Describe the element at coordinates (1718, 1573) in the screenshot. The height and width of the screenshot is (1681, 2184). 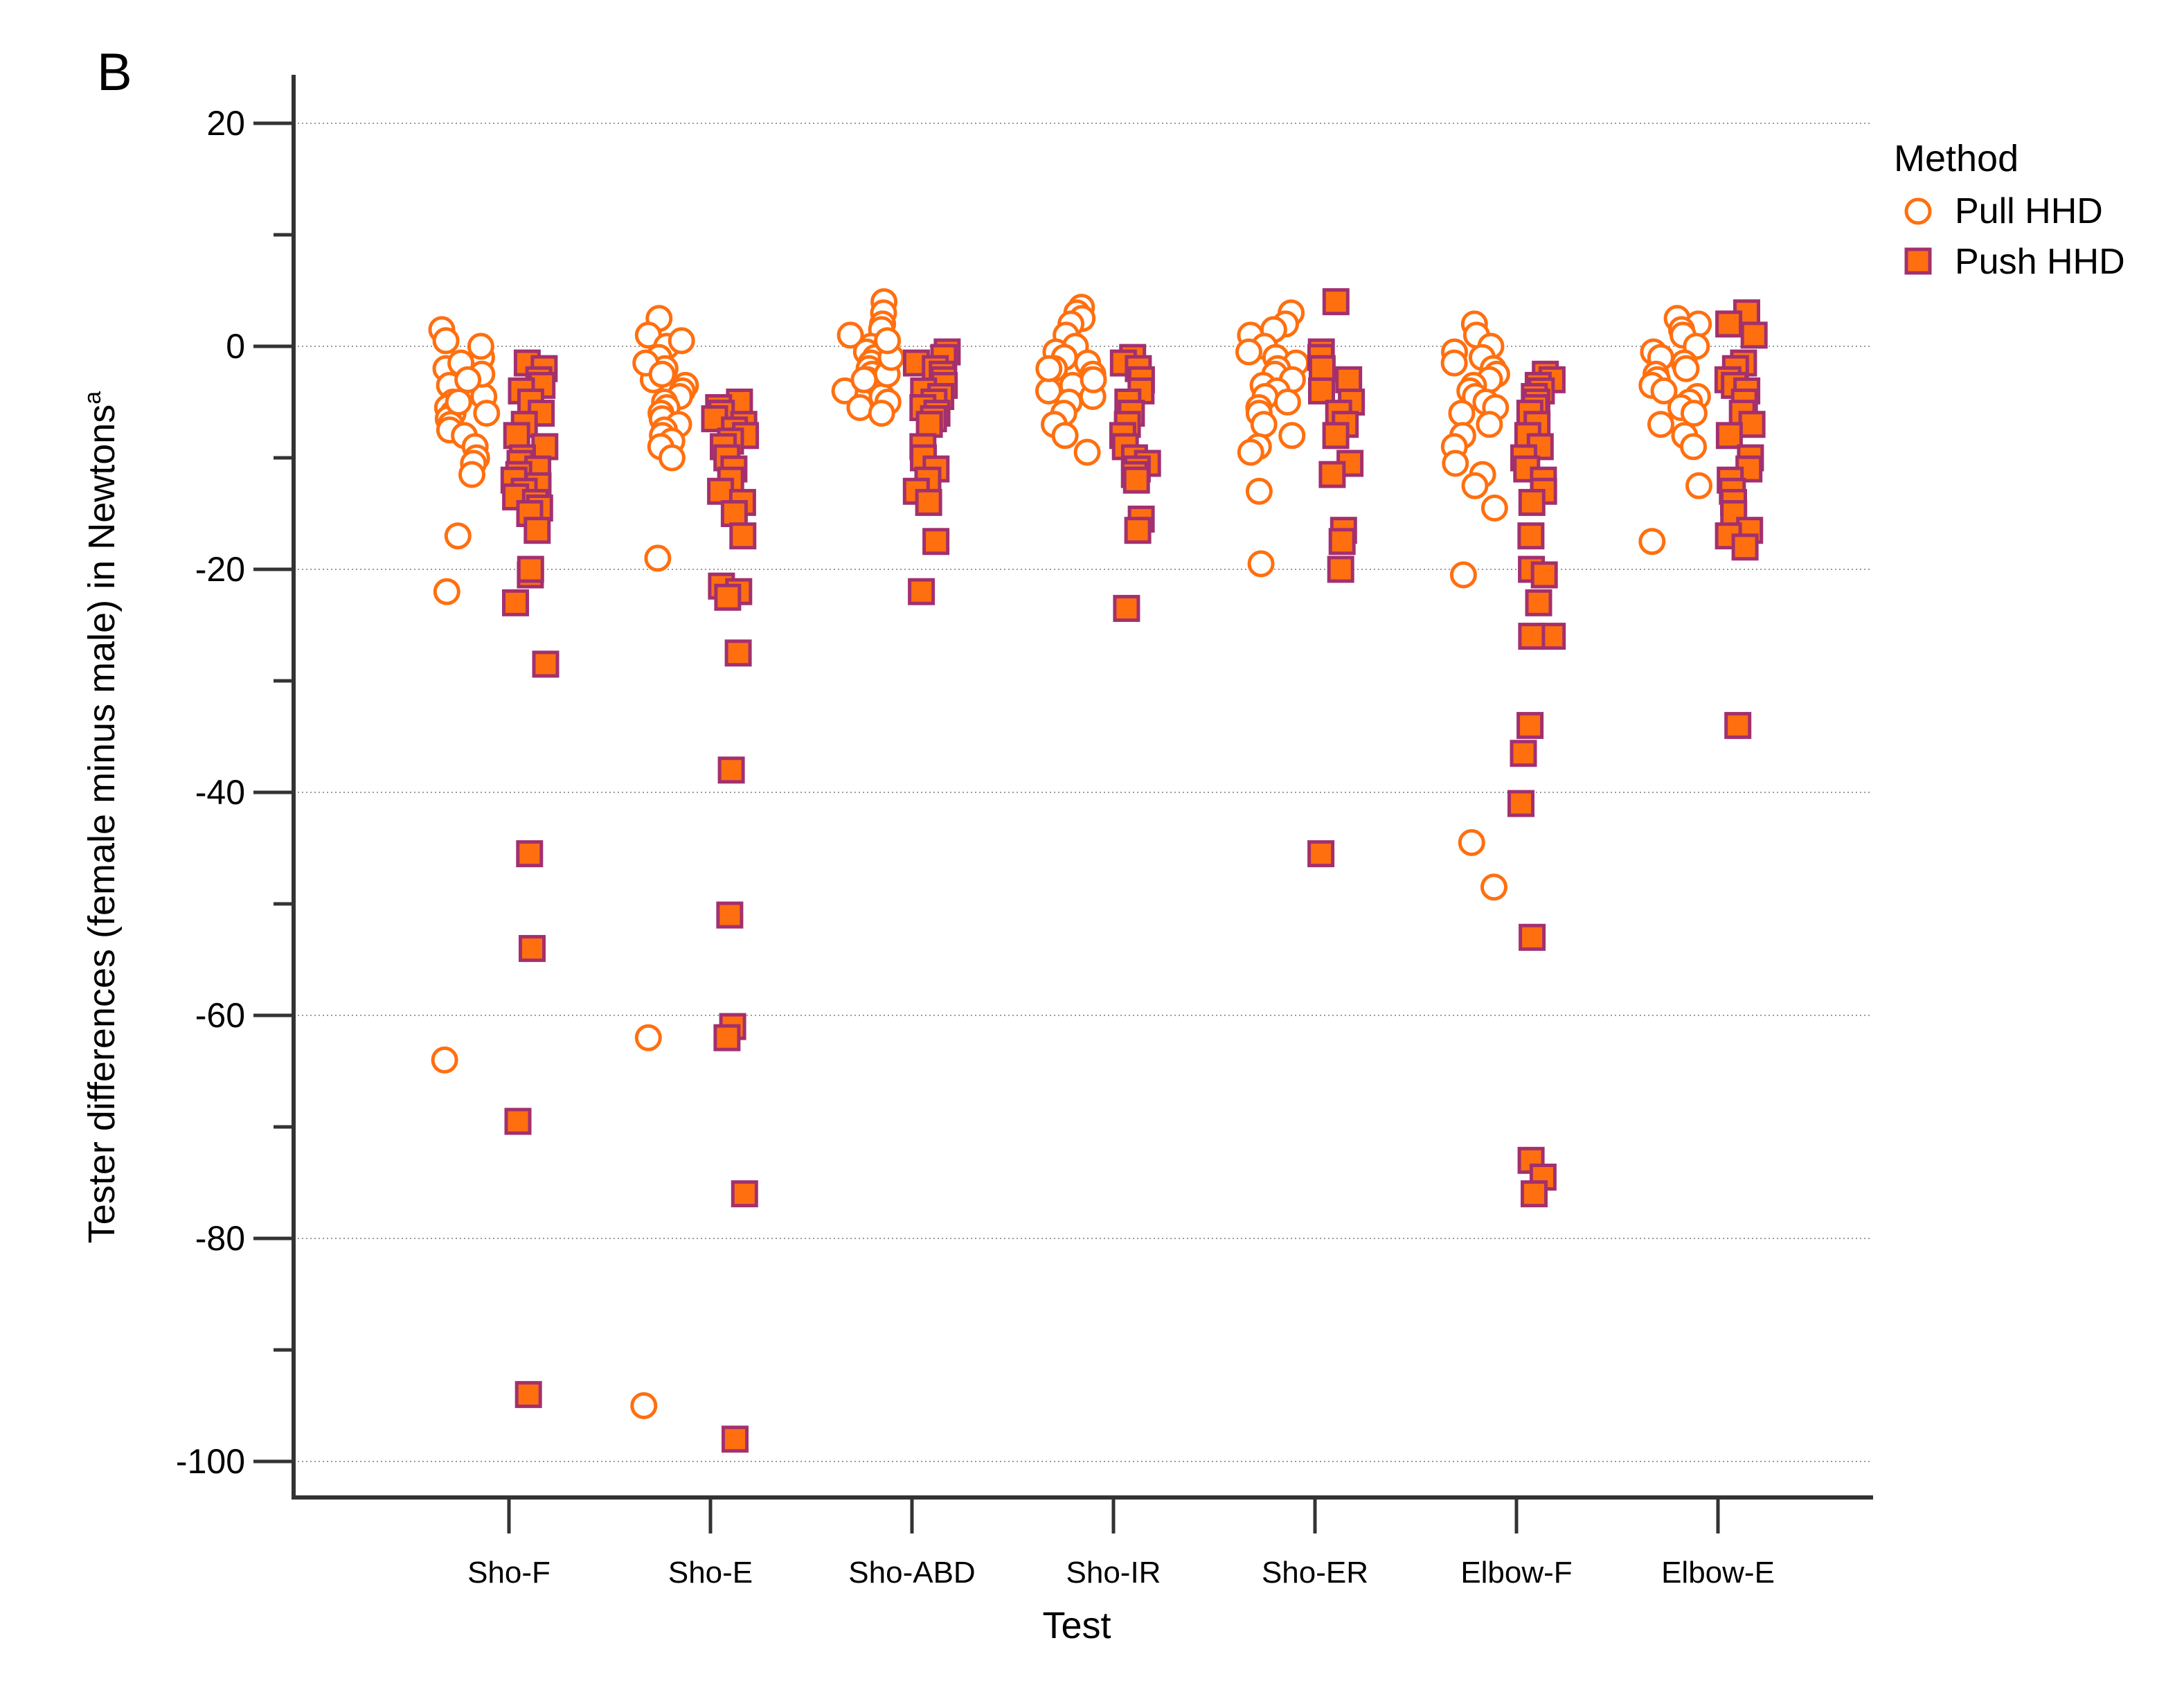
I see `x-tick-label: Elbow-E` at that location.